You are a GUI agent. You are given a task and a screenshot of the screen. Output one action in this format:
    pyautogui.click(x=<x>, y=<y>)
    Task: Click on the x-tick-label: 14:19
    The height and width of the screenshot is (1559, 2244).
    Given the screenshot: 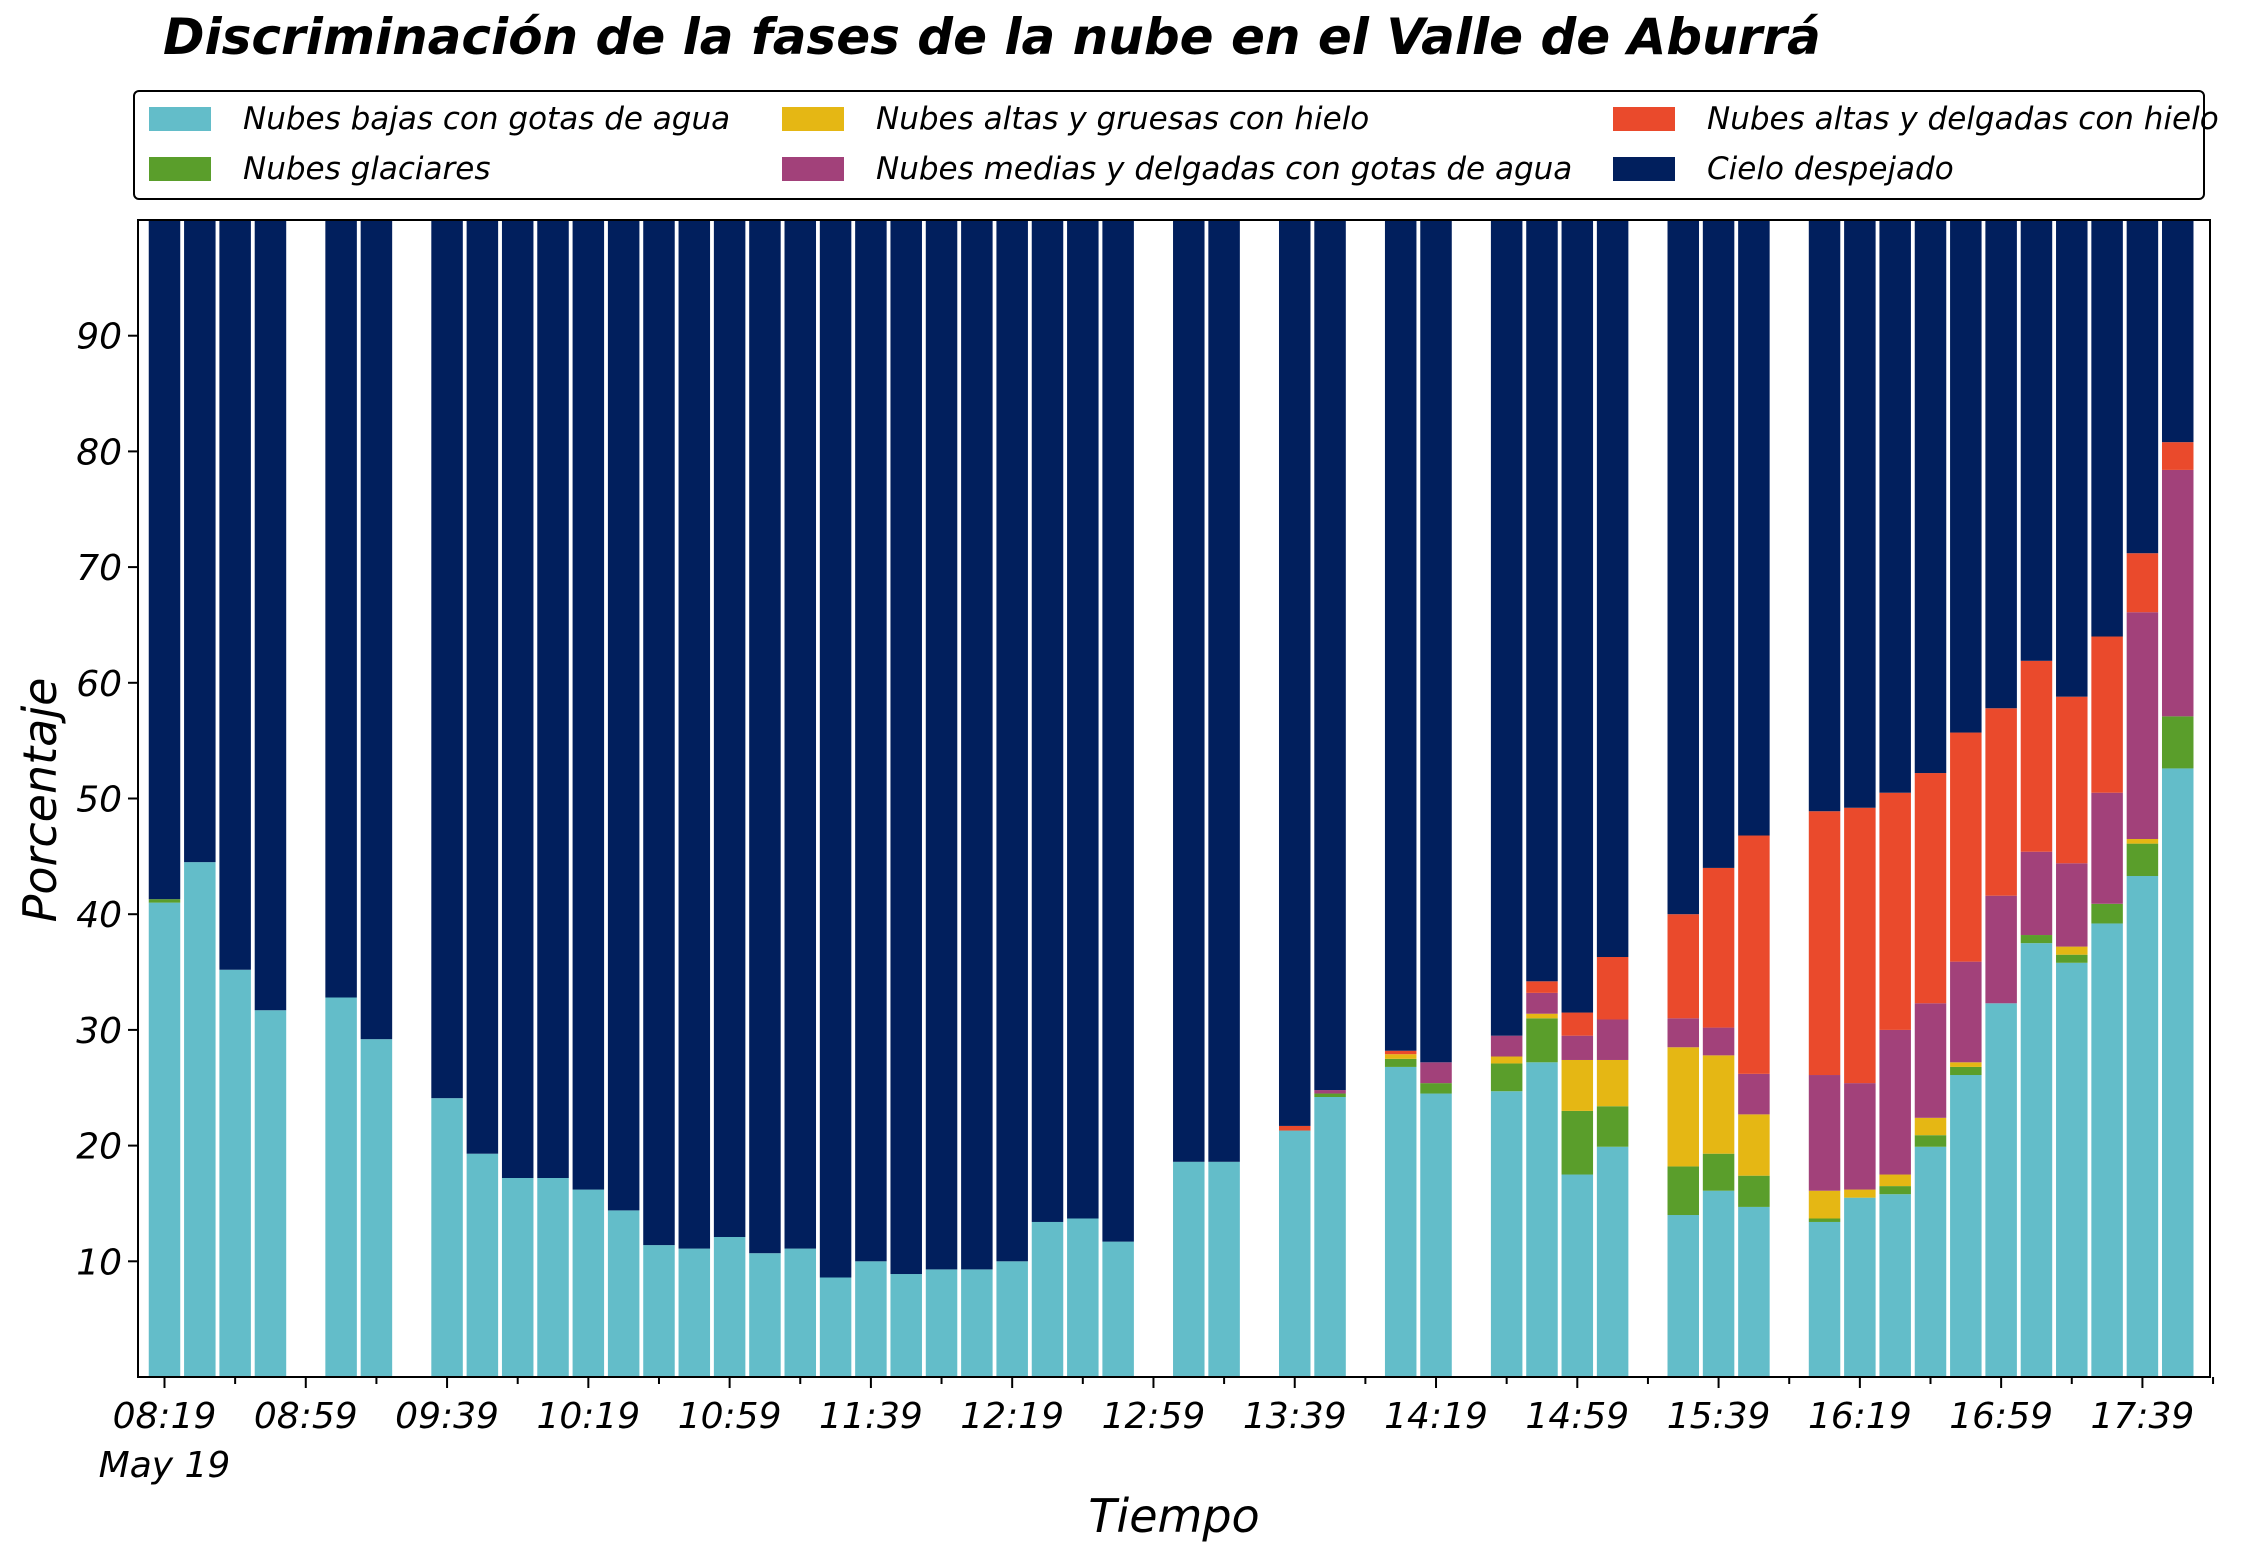 What is the action you would take?
    pyautogui.click(x=1436, y=1416)
    